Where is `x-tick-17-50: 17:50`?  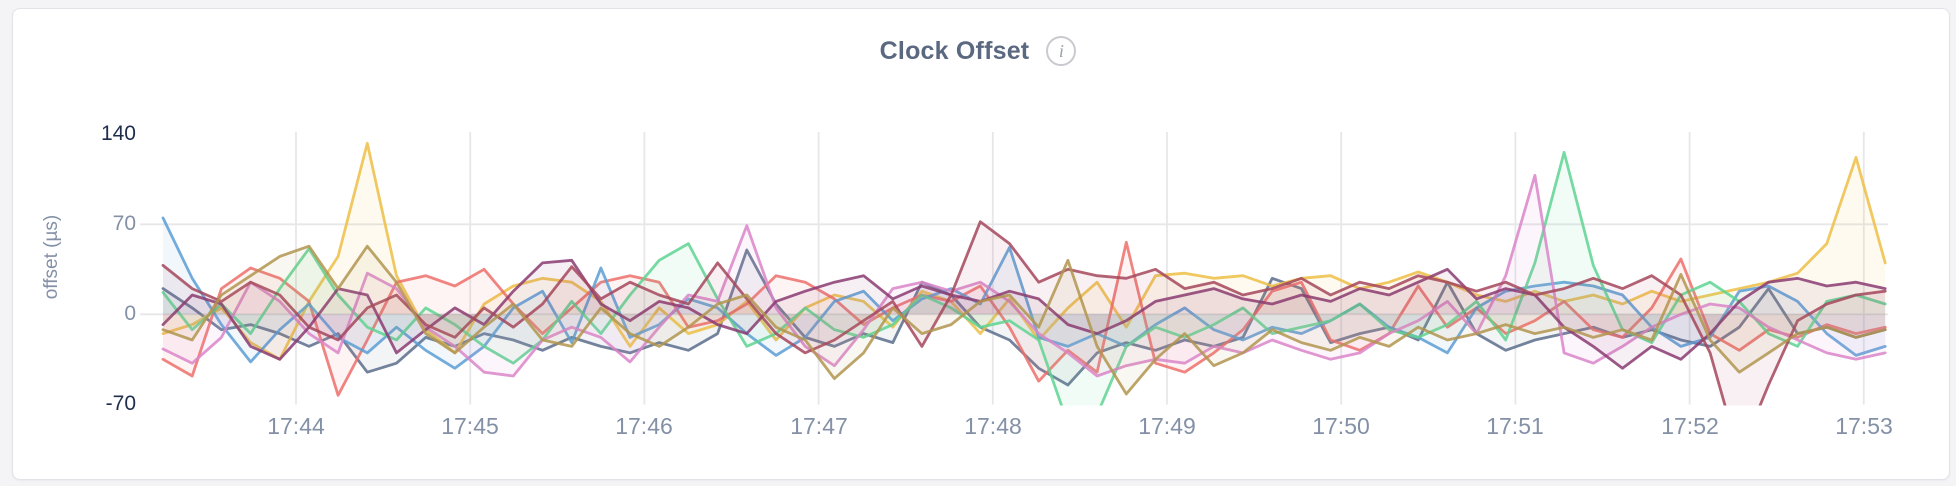 x-tick-17-50: 17:50 is located at coordinates (1341, 426).